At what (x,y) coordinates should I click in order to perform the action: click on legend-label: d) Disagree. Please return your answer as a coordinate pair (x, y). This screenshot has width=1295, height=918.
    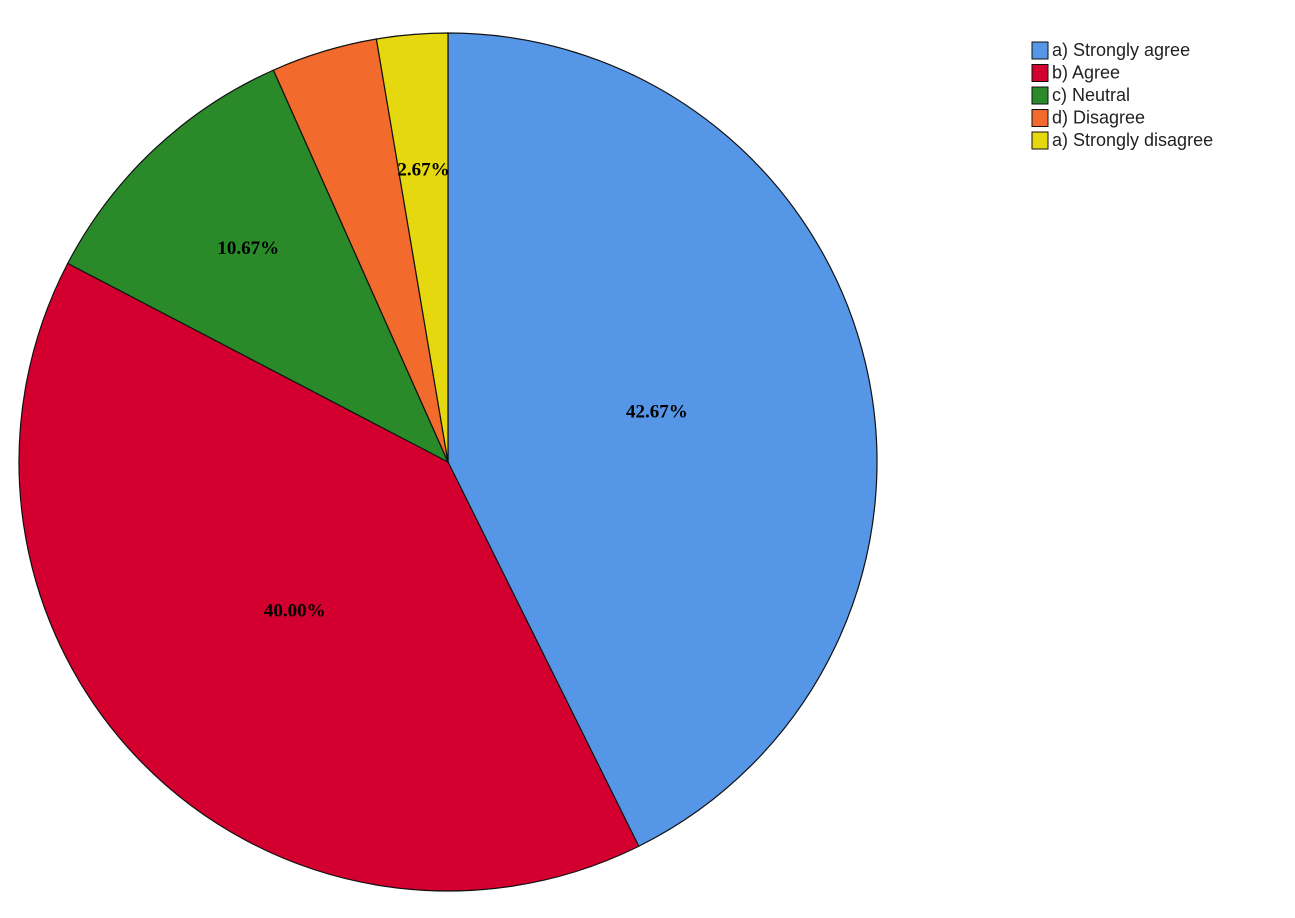
    Looking at the image, I should click on (1098, 117).